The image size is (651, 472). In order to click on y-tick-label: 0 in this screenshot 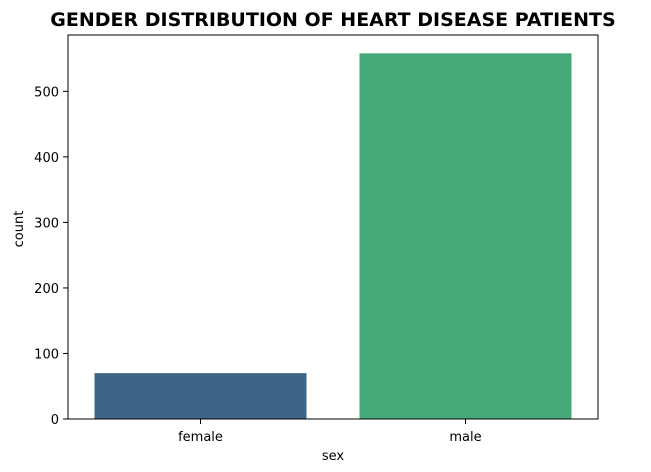, I will do `click(55, 420)`.